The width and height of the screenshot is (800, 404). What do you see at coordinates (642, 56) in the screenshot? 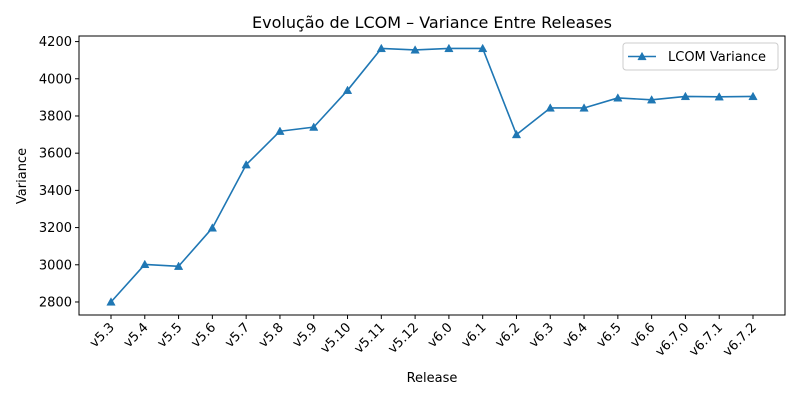
I see `legend-marker` at bounding box center [642, 56].